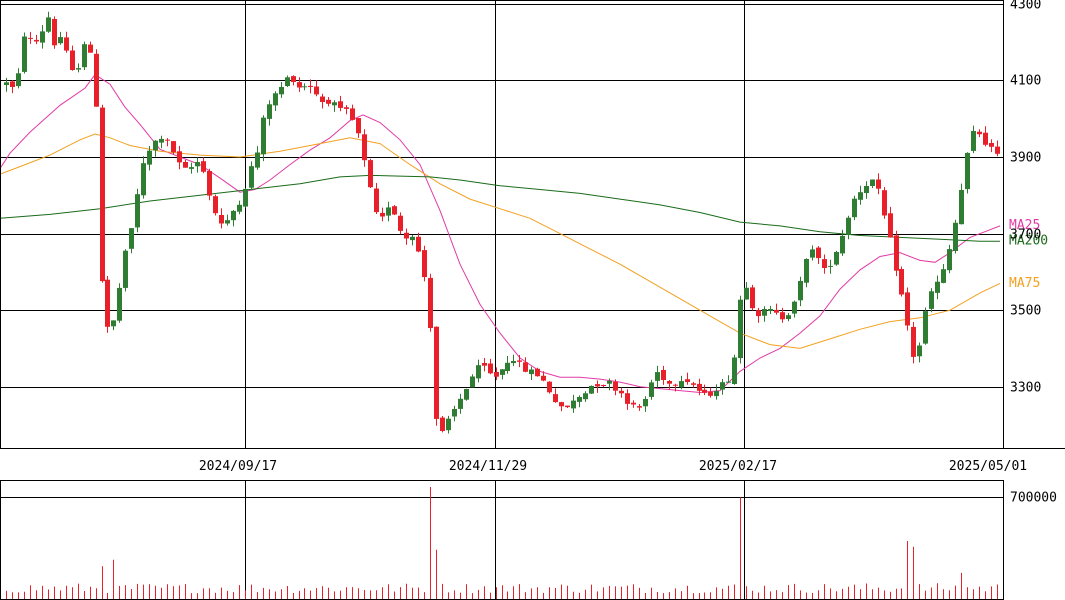 The width and height of the screenshot is (1065, 600). I want to click on price-tick-label: 4100, so click(1025, 81).